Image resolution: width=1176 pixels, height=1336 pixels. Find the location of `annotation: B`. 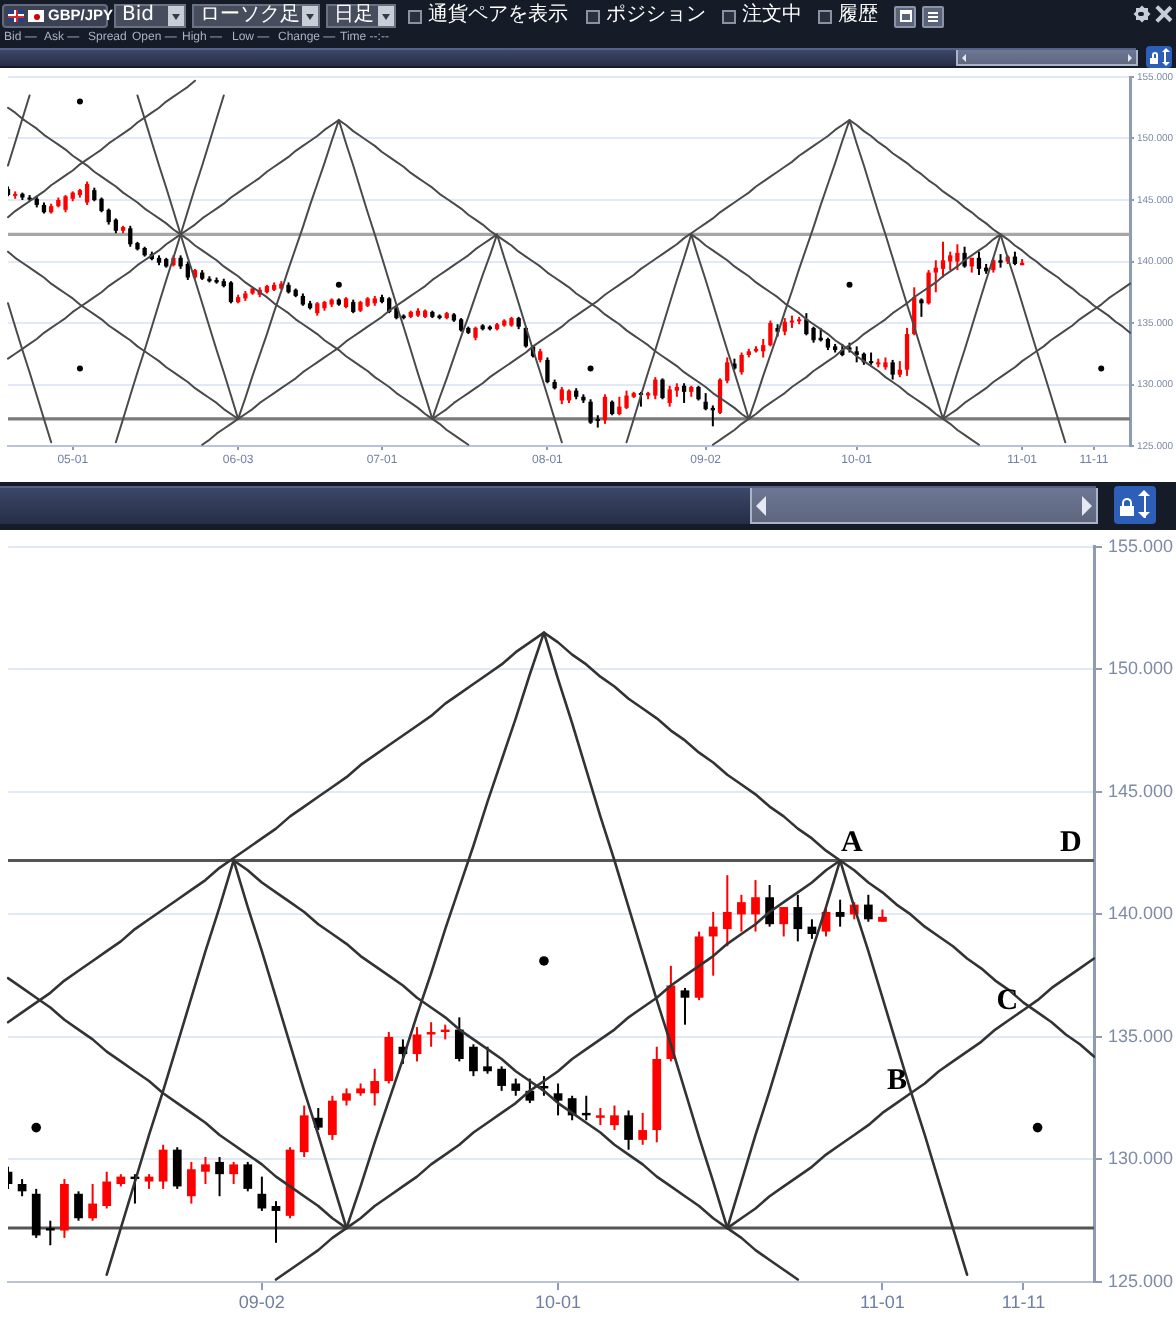

annotation: B is located at coordinates (896, 1080).